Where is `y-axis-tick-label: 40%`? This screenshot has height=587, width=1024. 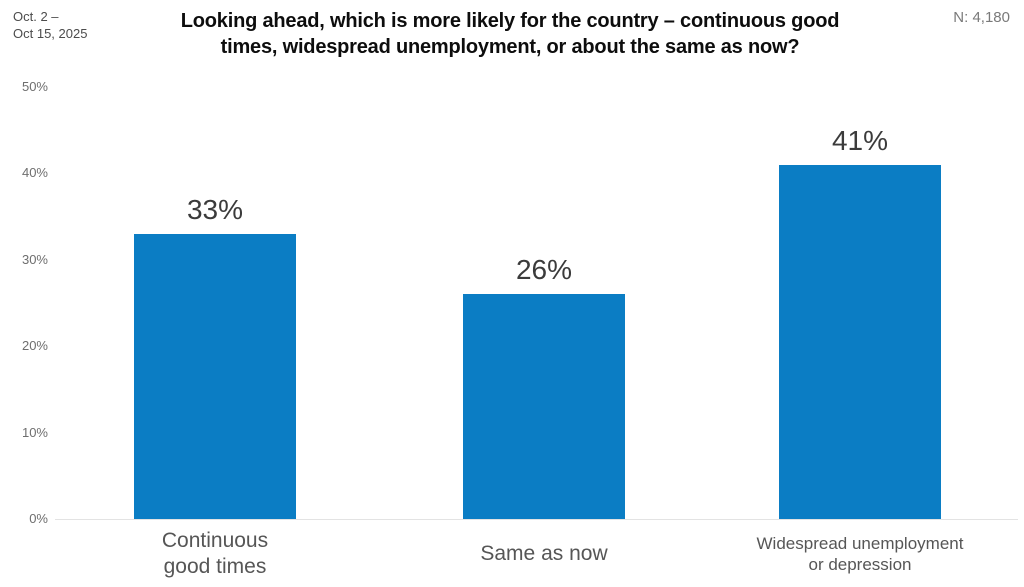 y-axis-tick-label: 40% is located at coordinates (34, 173).